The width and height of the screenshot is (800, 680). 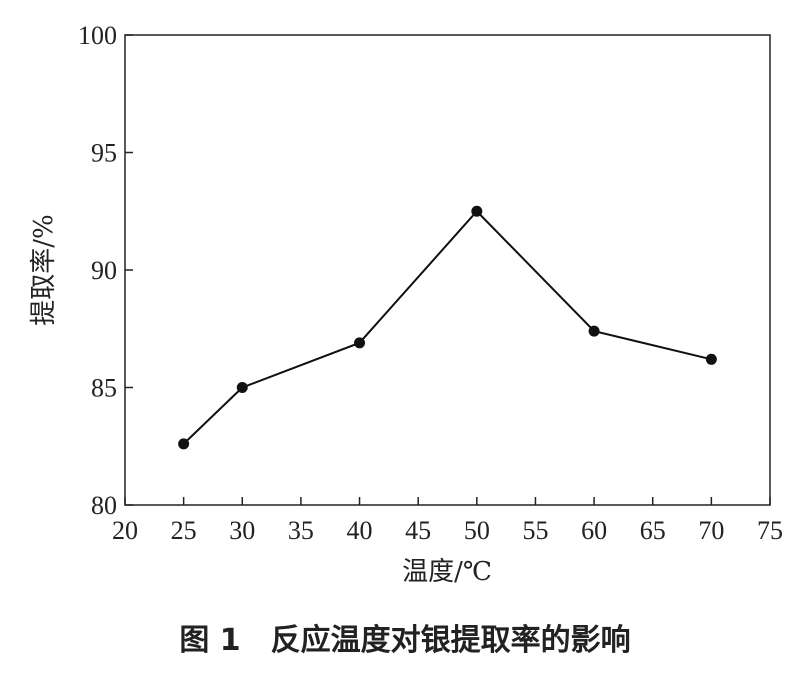 What do you see at coordinates (447, 572) in the screenshot?
I see `x-axis-label: 温度/℃` at bounding box center [447, 572].